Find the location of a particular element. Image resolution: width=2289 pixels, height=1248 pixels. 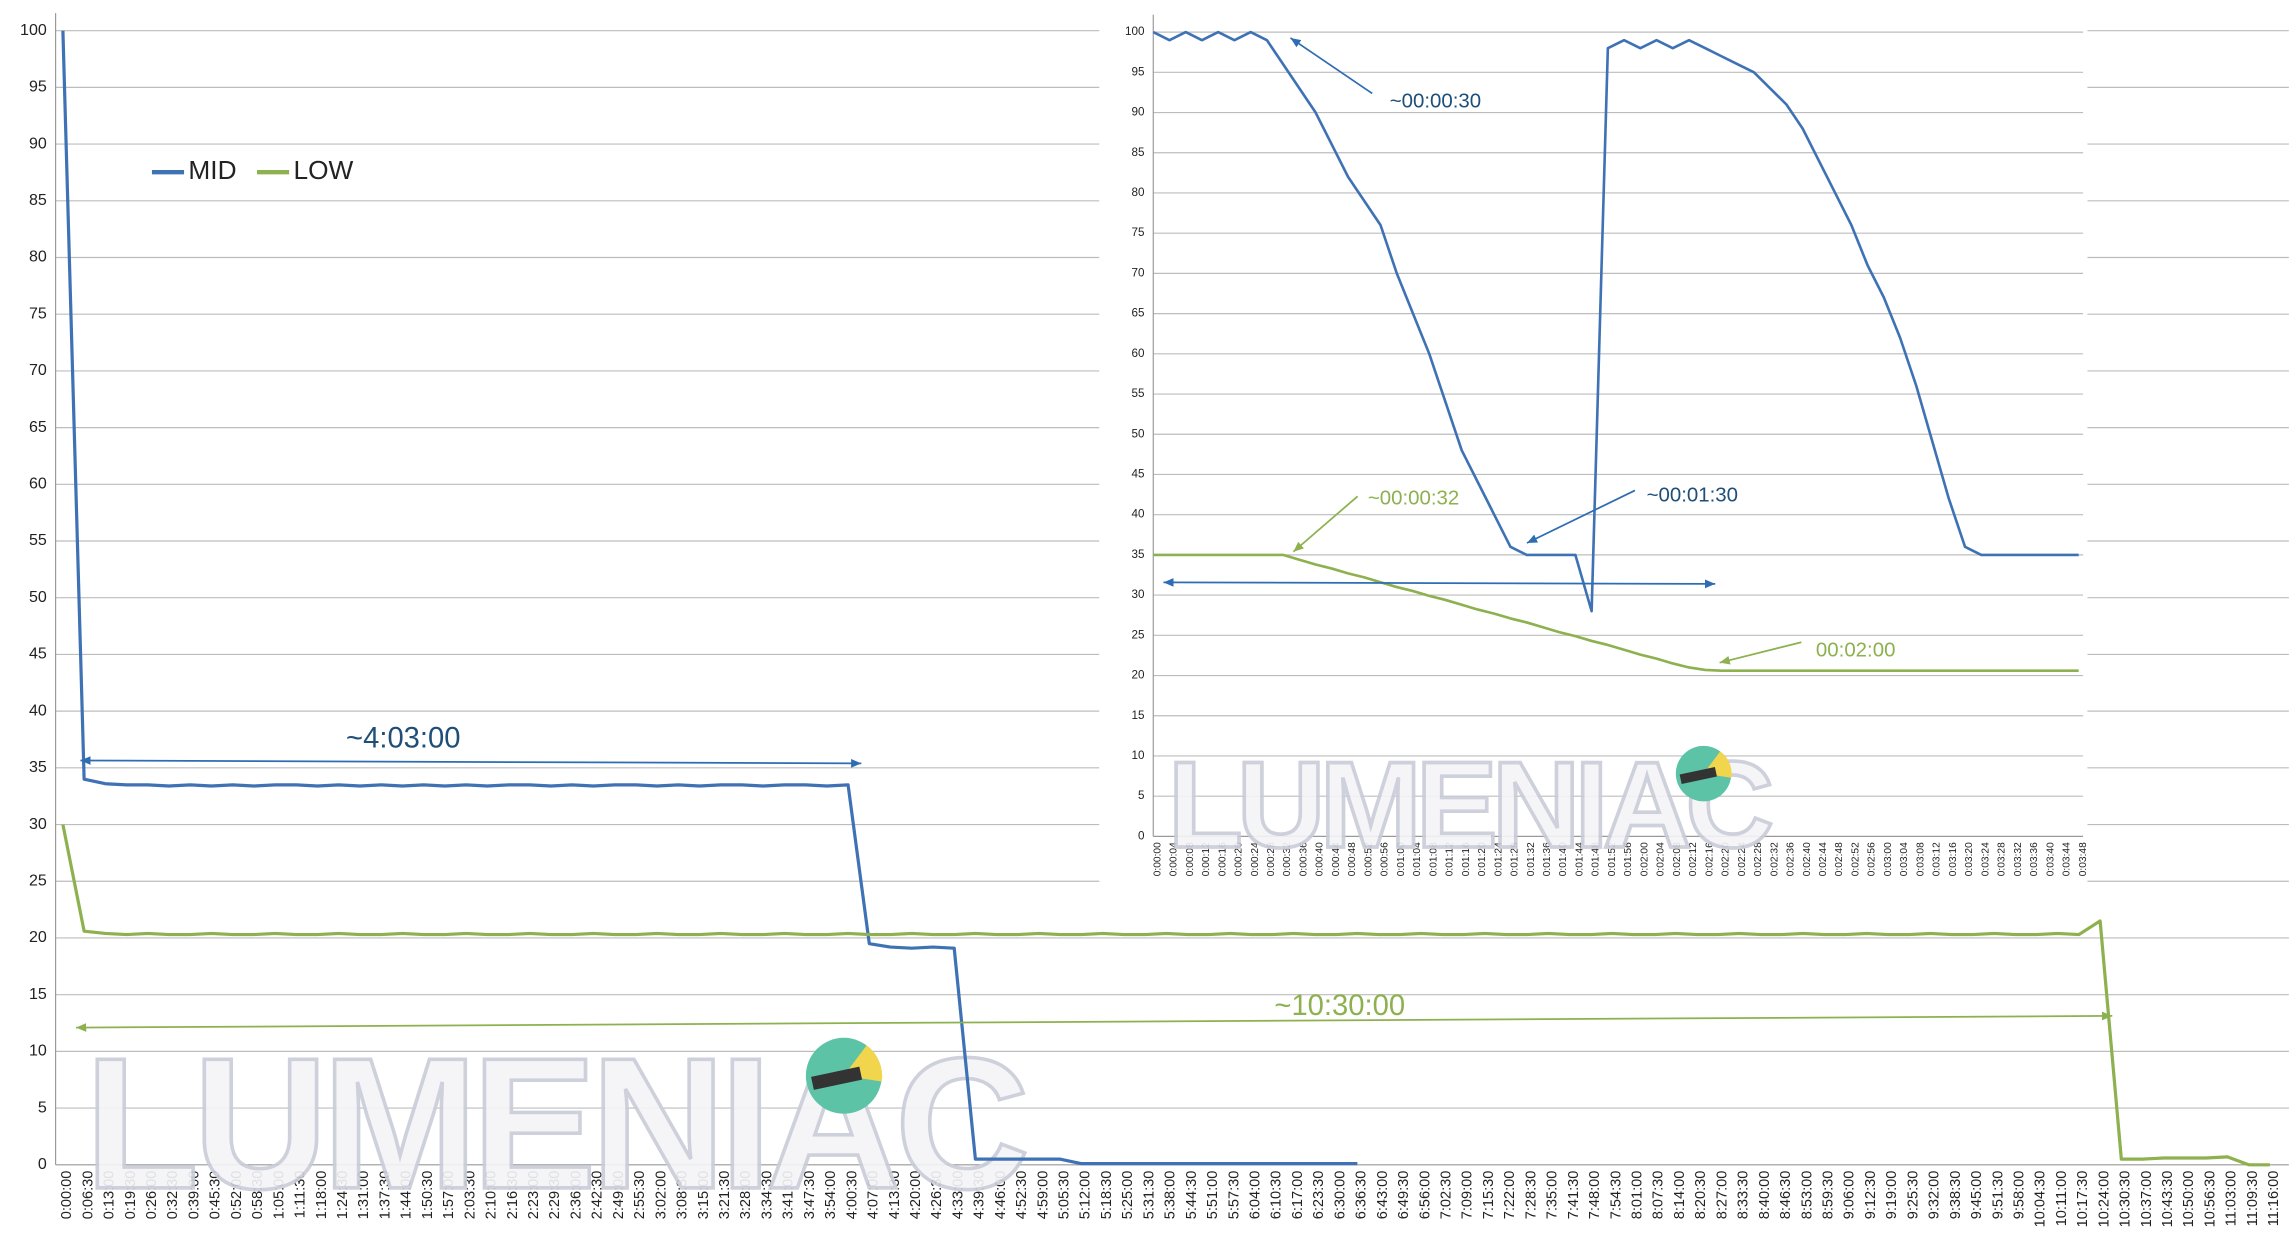

x-tick-label: 0:01:56 is located at coordinates (1628, 859).